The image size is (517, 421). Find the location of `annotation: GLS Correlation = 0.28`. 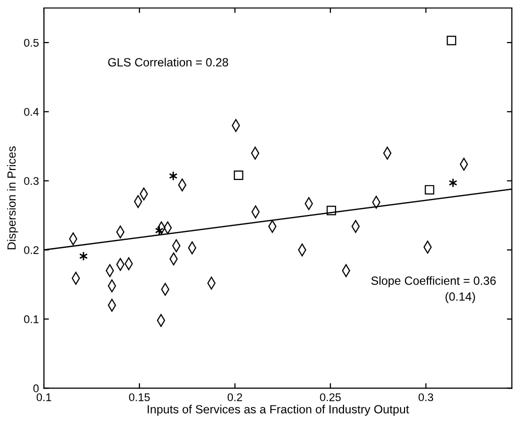

annotation: GLS Correlation = 0.28 is located at coordinates (168, 62).